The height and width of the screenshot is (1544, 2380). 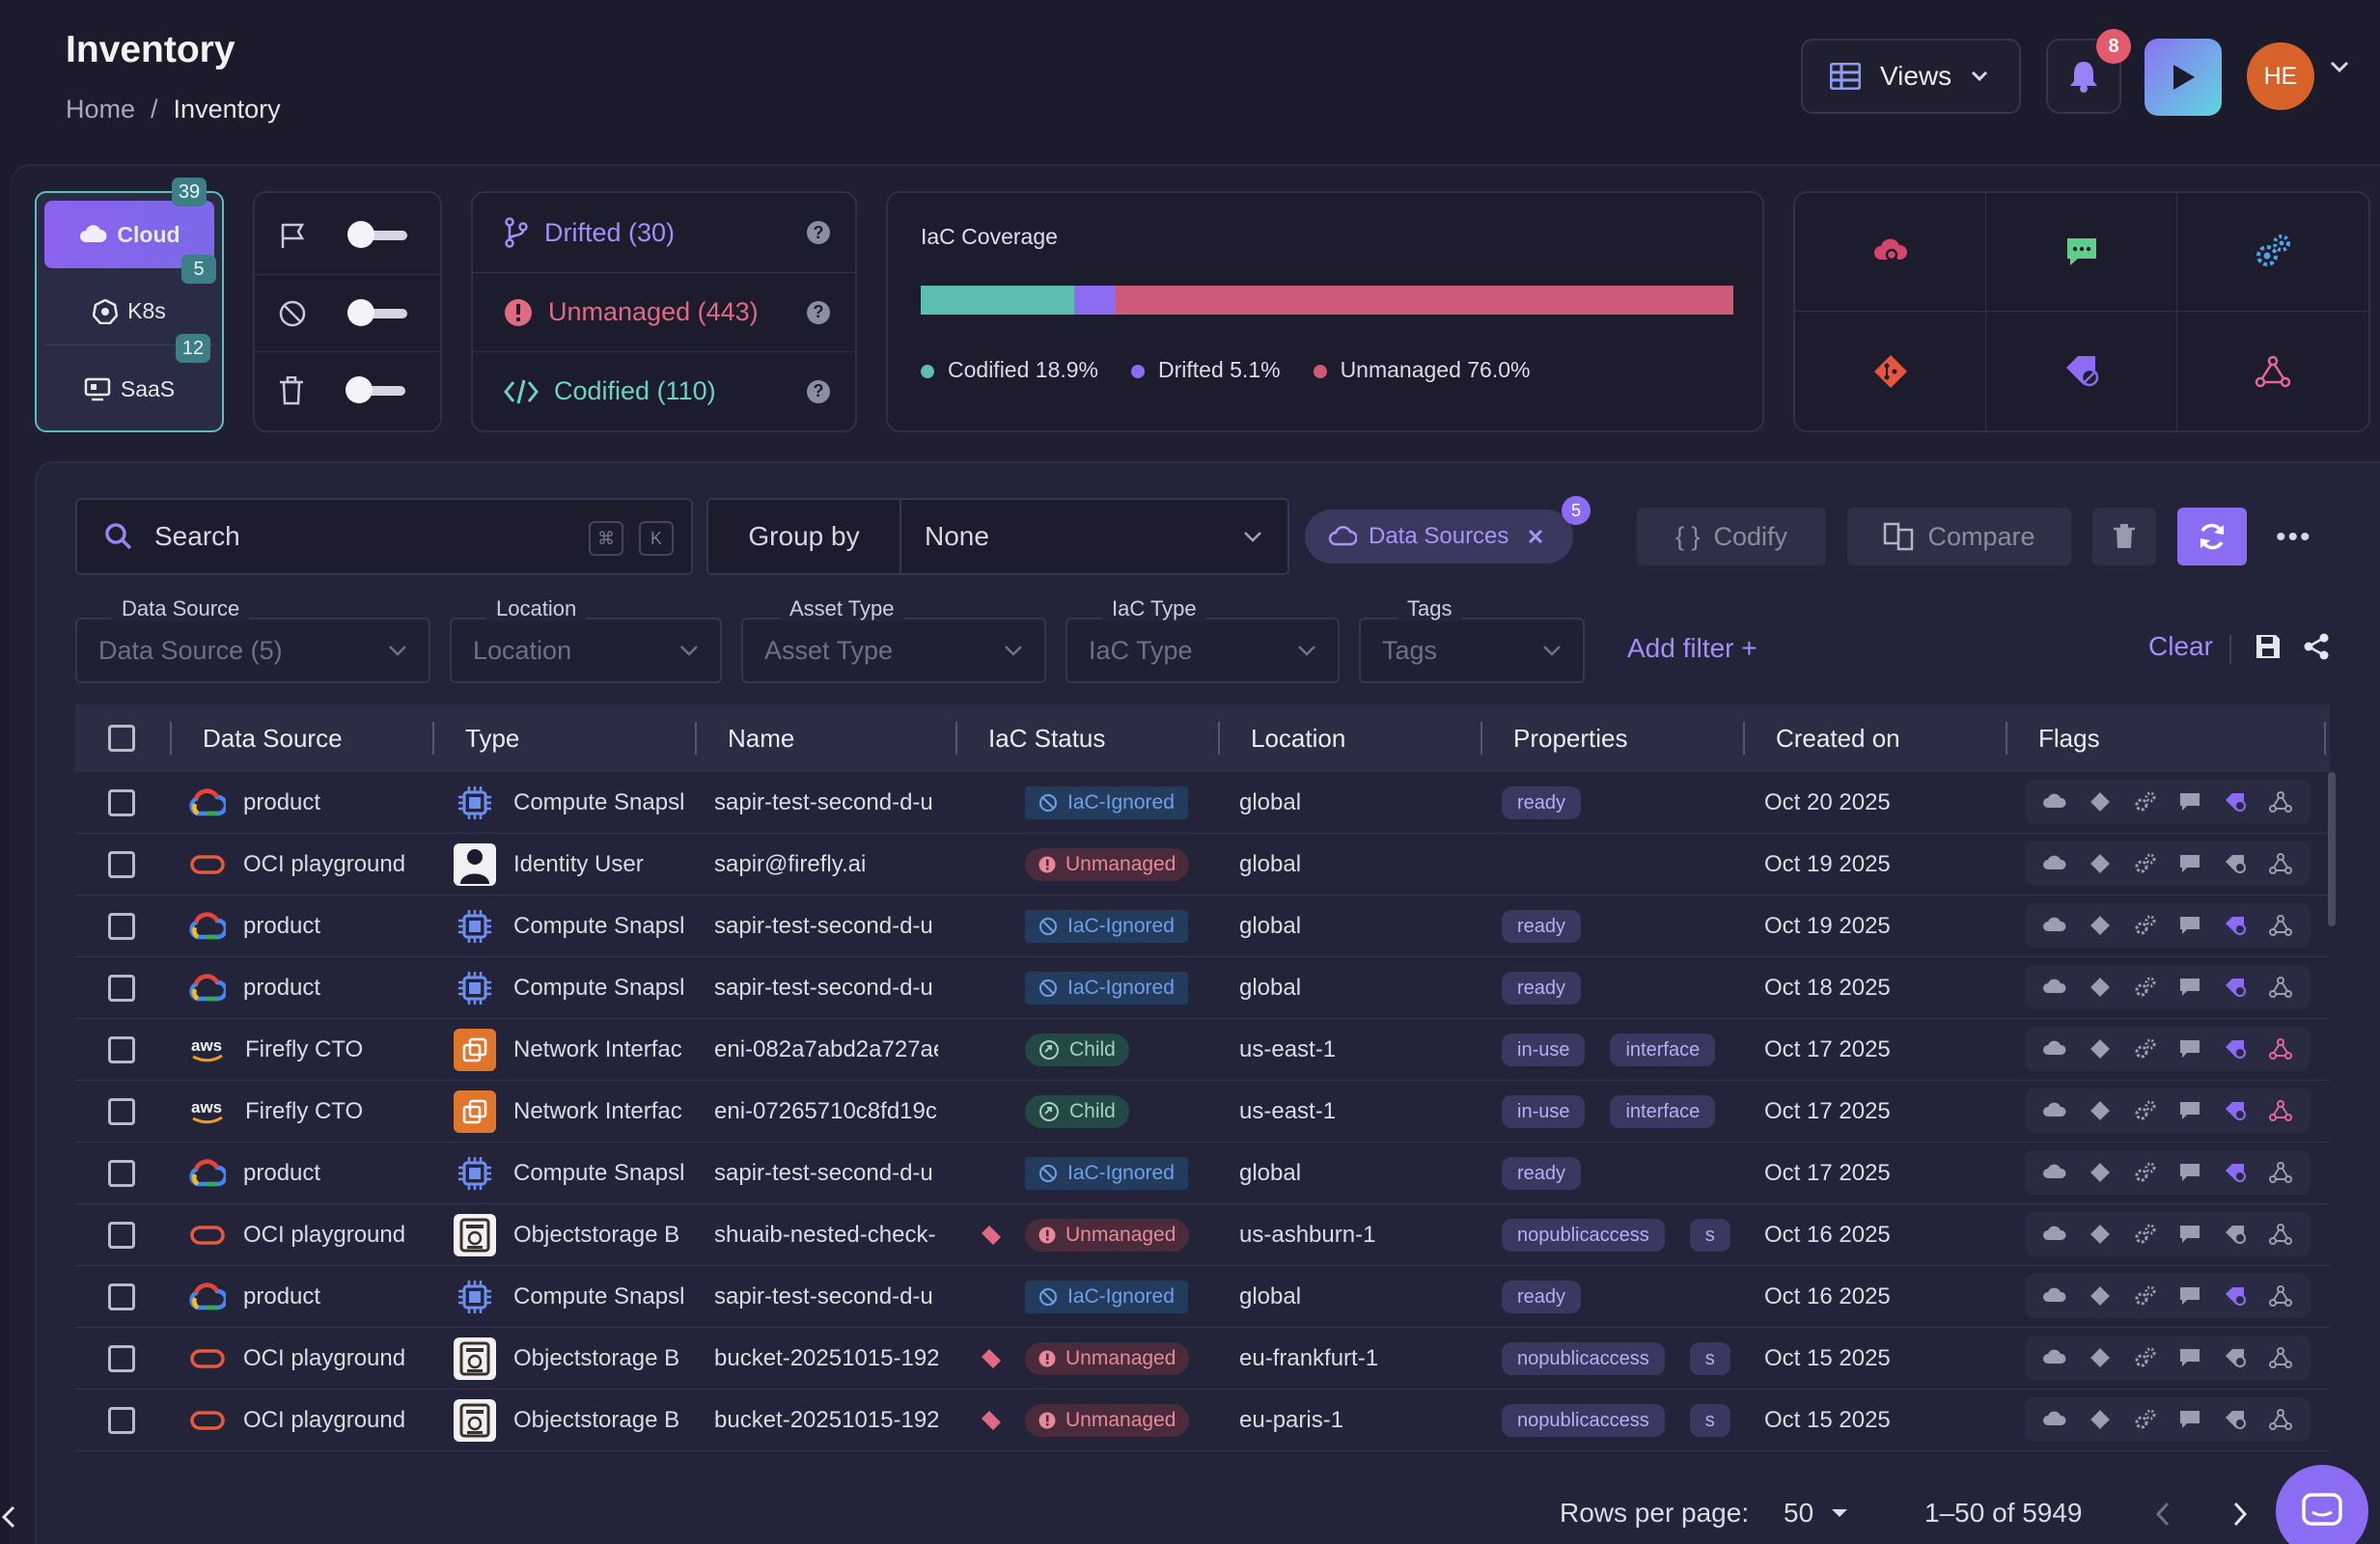 What do you see at coordinates (1959, 536) in the screenshot?
I see `compare-button: Compare` at bounding box center [1959, 536].